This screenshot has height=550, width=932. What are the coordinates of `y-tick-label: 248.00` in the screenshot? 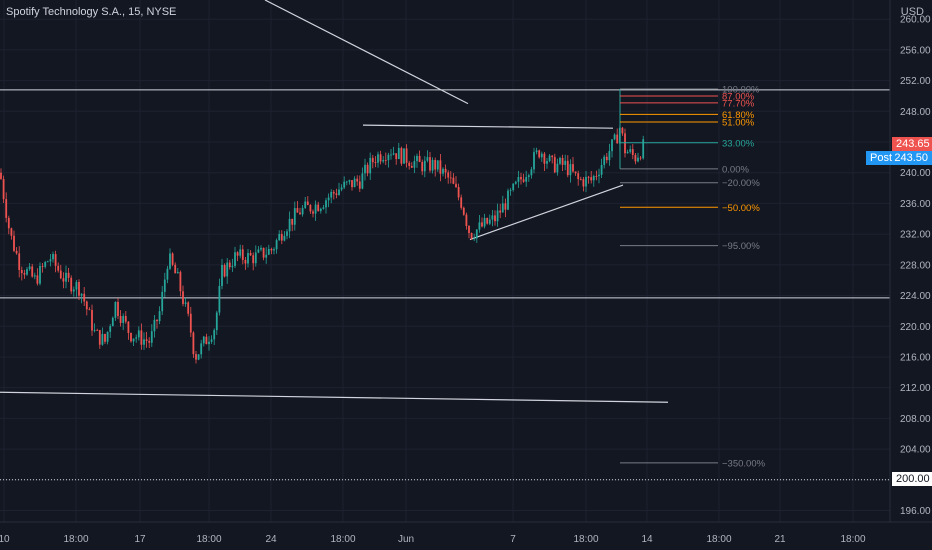 It's located at (915, 112).